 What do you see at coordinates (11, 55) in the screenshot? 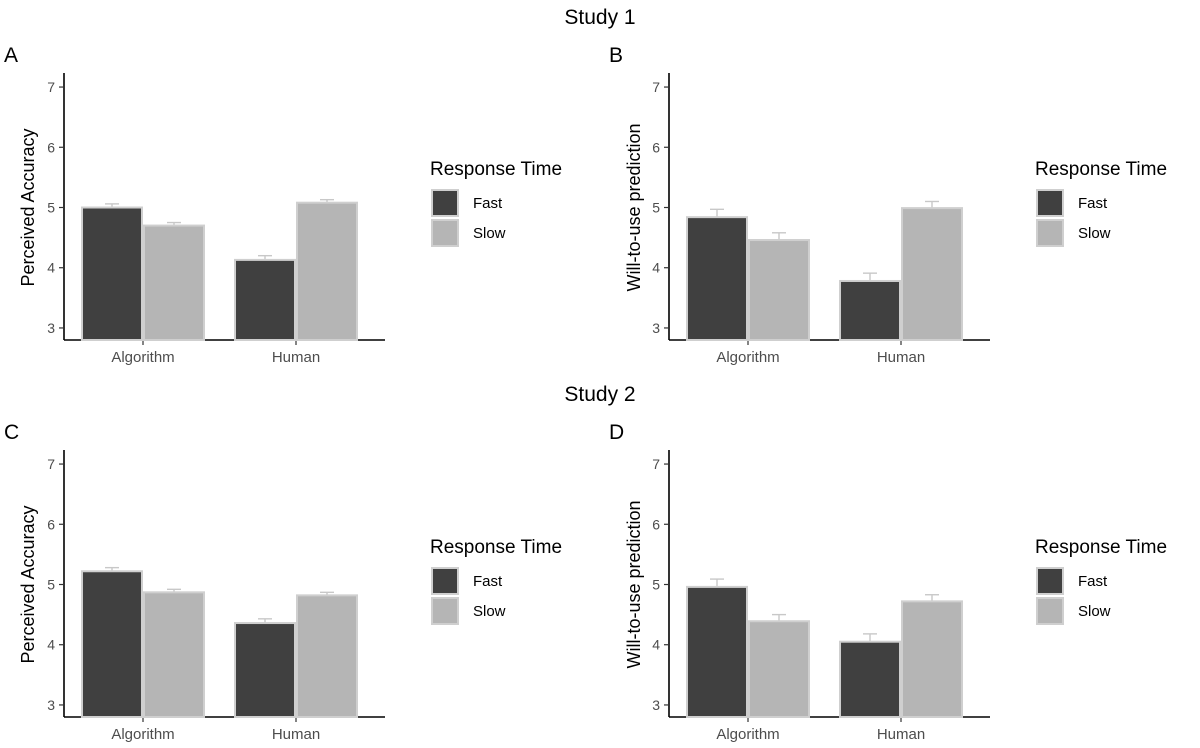
I see `panel-letter: A` at bounding box center [11, 55].